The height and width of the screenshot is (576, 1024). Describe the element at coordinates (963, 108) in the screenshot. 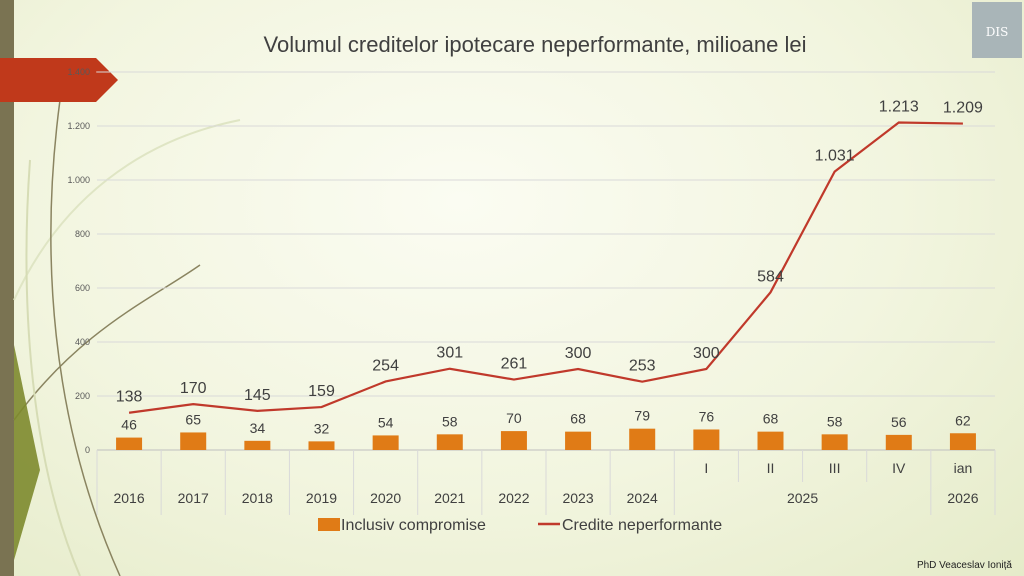

I see `line-data-label: 1.209` at that location.